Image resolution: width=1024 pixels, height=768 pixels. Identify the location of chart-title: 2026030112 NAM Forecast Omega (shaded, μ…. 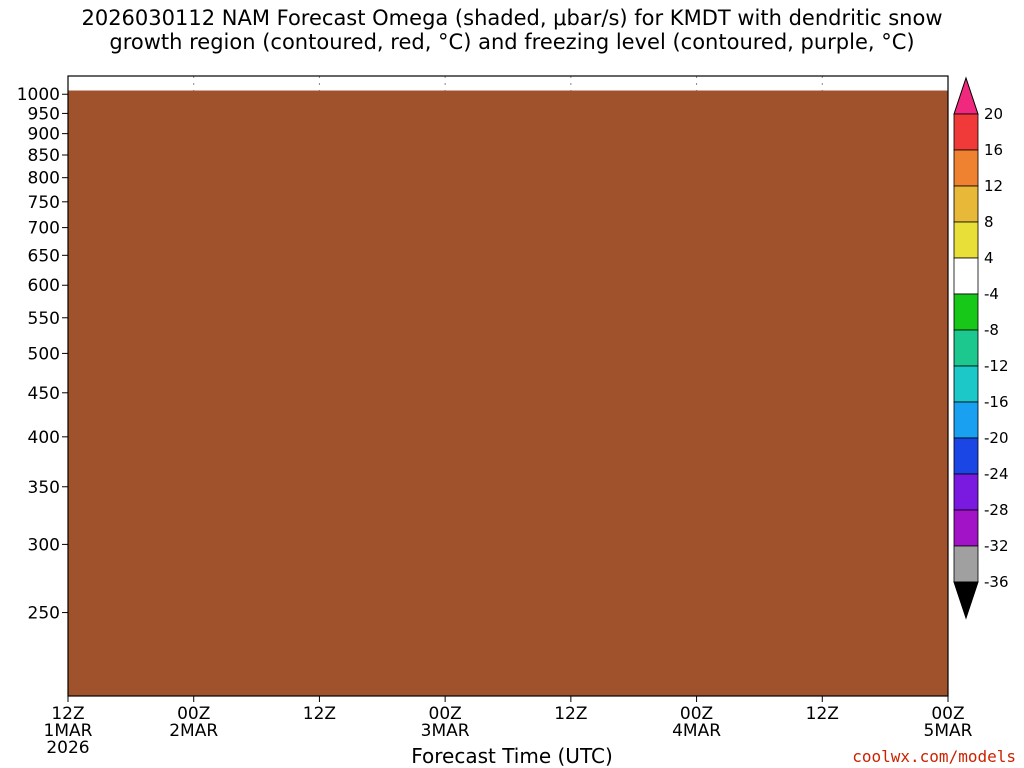
(512, 30).